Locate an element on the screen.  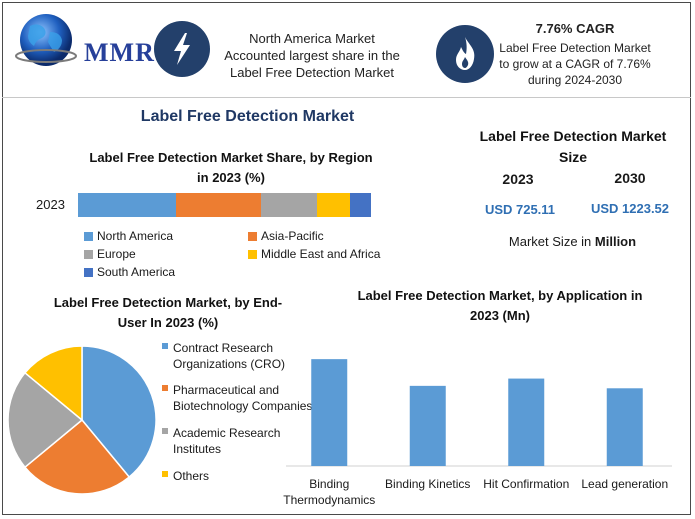
region-legend-item: North America is located at coordinates (128, 236).